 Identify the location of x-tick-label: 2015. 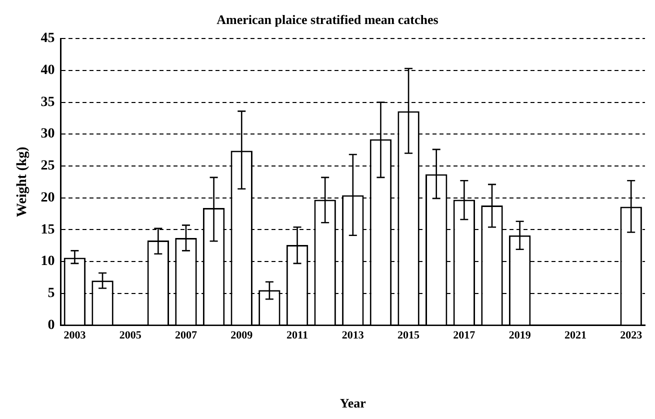
(409, 336).